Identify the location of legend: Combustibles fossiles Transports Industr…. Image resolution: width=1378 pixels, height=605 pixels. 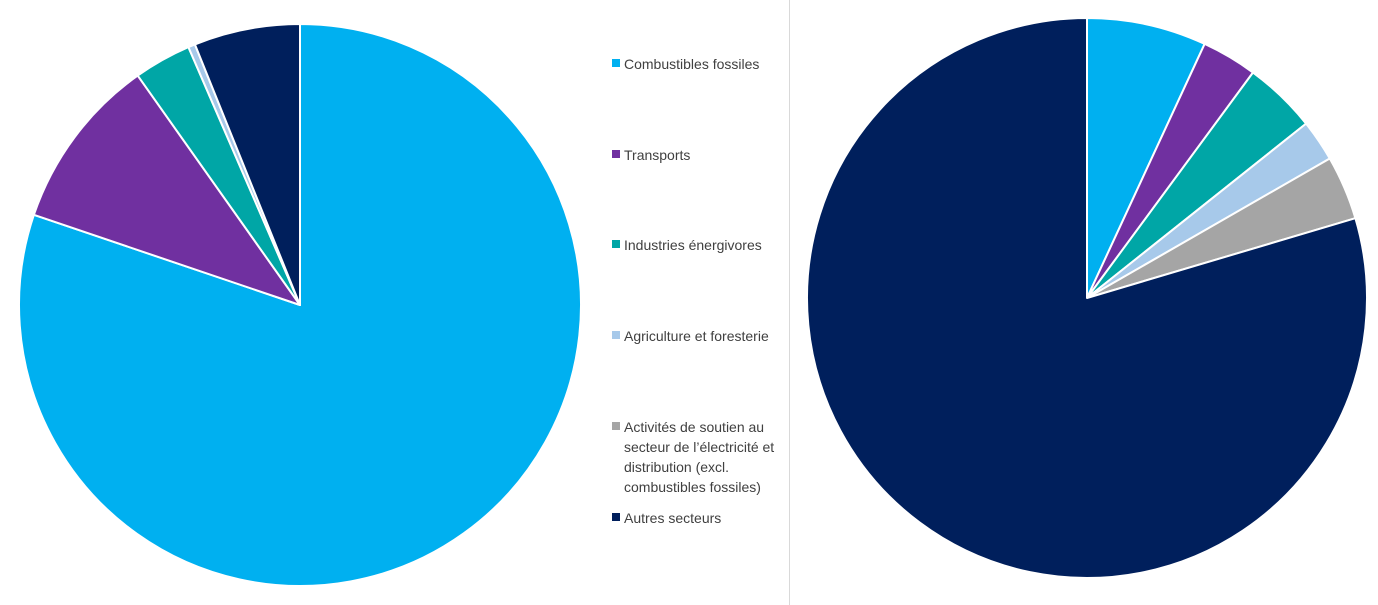
(701, 302).